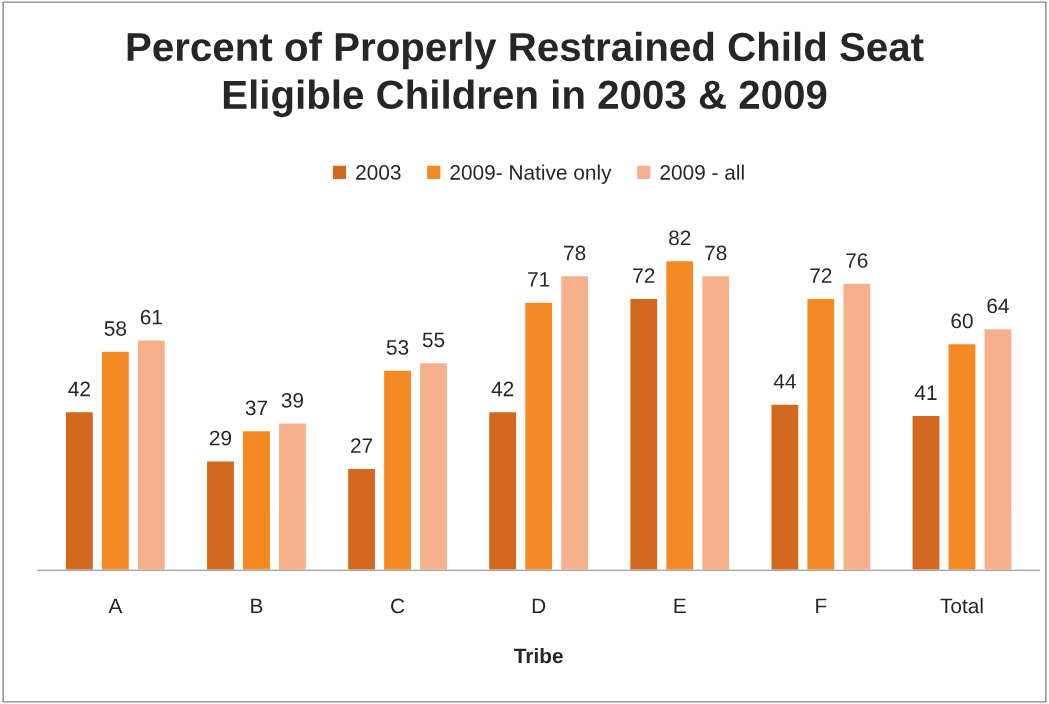 The image size is (1049, 704). What do you see at coordinates (220, 438) in the screenshot?
I see `data-label: 29` at bounding box center [220, 438].